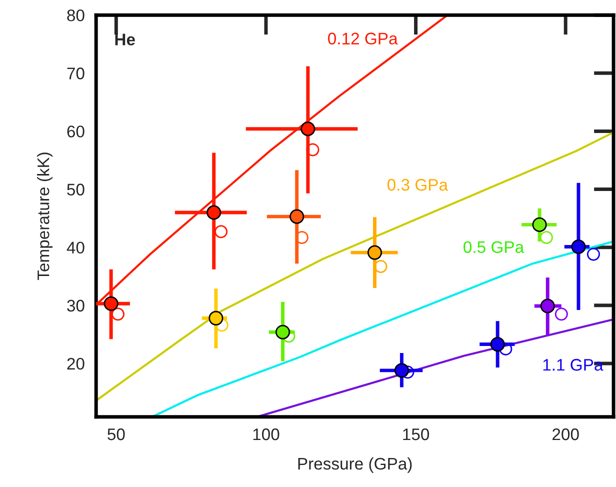  Describe the element at coordinates (116, 434) in the screenshot. I see `x-tick-label: 50` at that location.